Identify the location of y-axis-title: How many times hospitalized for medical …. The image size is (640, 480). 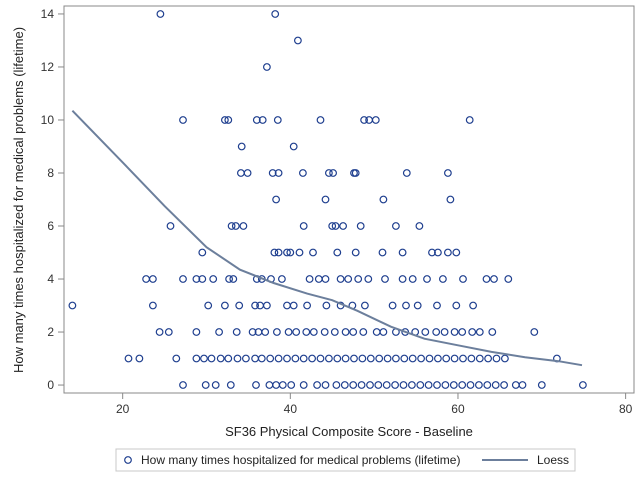
(18, 200).